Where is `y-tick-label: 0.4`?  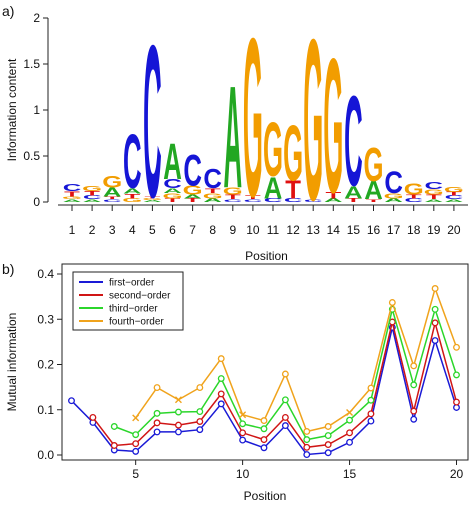
y-tick-label: 0.4 is located at coordinates (45, 274).